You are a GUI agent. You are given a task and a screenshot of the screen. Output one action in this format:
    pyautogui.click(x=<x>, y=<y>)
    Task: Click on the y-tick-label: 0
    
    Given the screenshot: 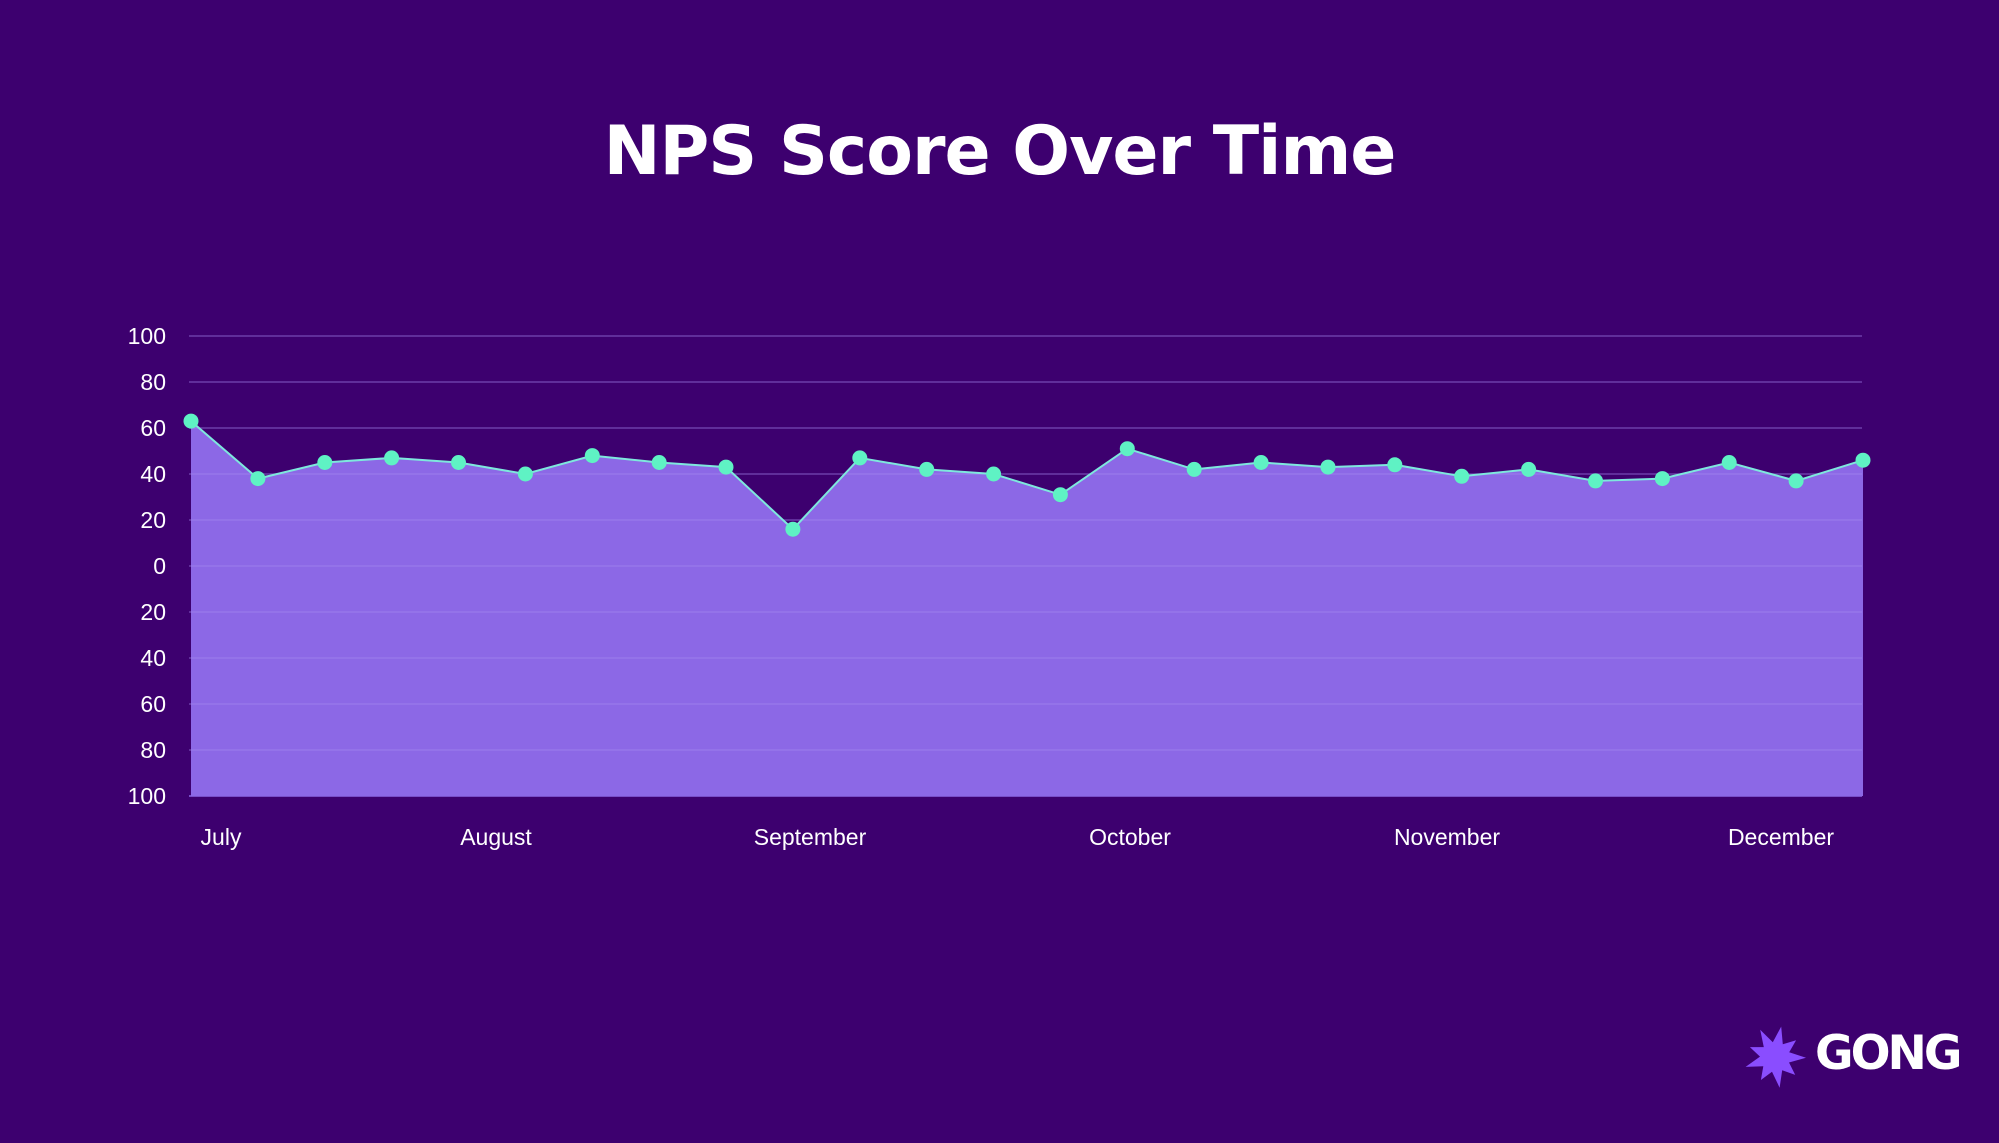 What is the action you would take?
    pyautogui.click(x=159, y=566)
    